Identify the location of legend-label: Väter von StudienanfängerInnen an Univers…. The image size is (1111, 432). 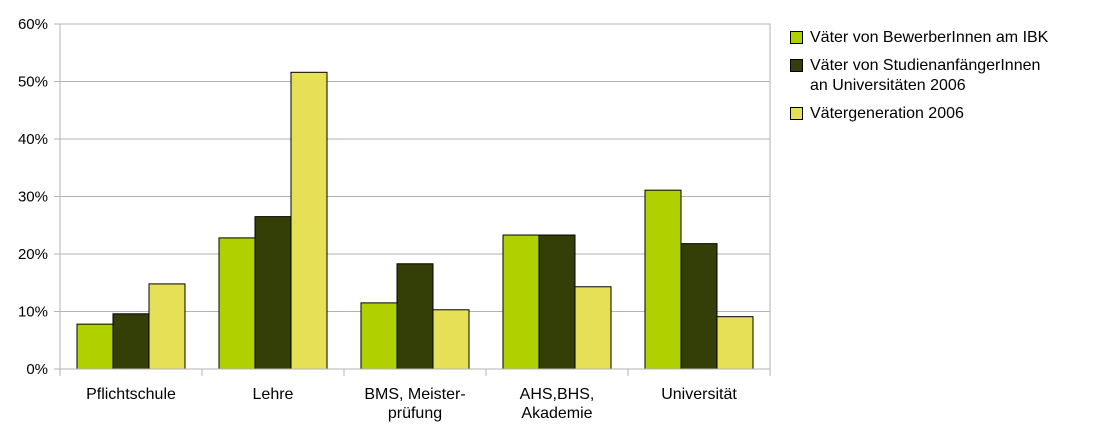
(925, 75).